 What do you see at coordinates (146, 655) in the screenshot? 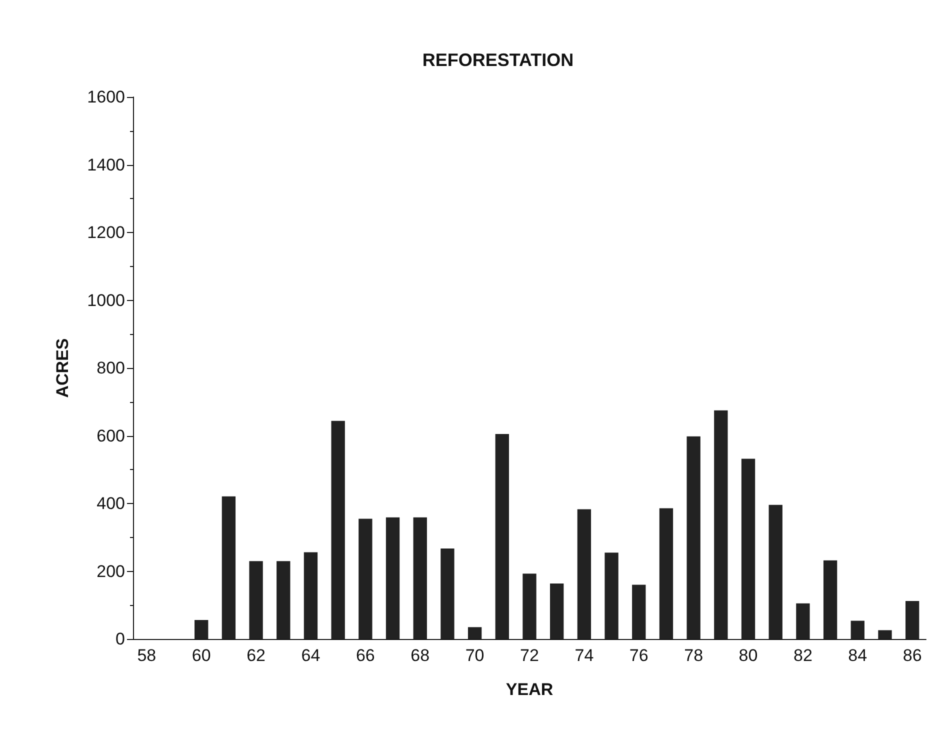
I see `x-tick-label: 58` at bounding box center [146, 655].